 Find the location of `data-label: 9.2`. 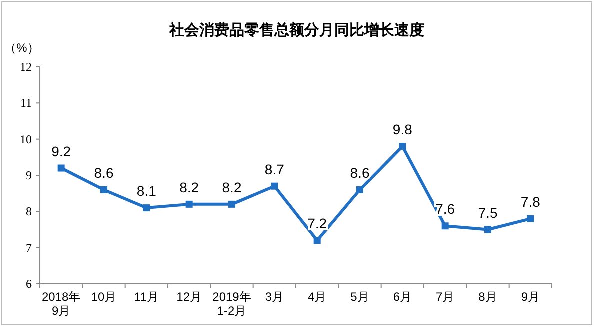

data-label: 9.2 is located at coordinates (62, 151).